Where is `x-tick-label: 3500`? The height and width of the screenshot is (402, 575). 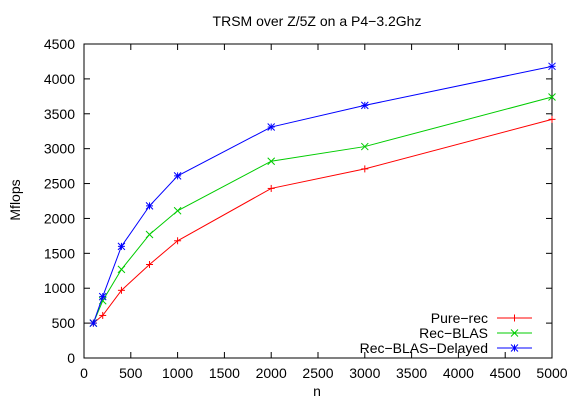 x-tick-label: 3500 is located at coordinates (411, 373).